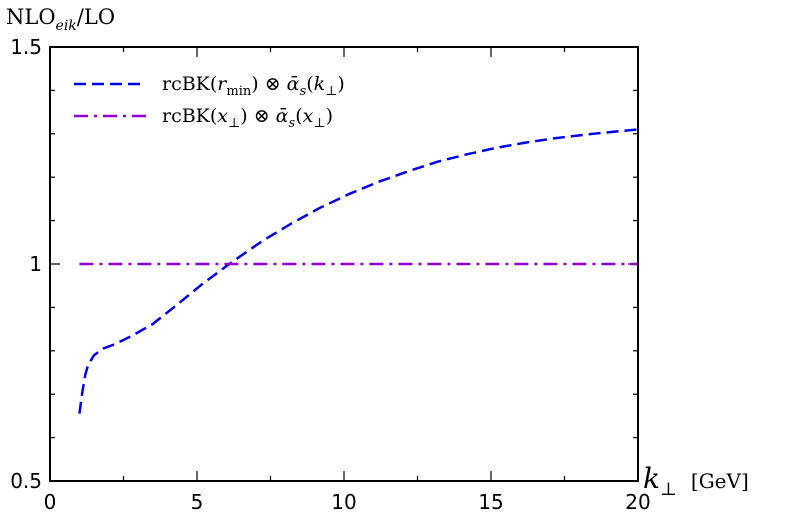 This screenshot has width=789, height=516. Describe the element at coordinates (238, 91) in the screenshot. I see `legend-1-c: min` at that location.